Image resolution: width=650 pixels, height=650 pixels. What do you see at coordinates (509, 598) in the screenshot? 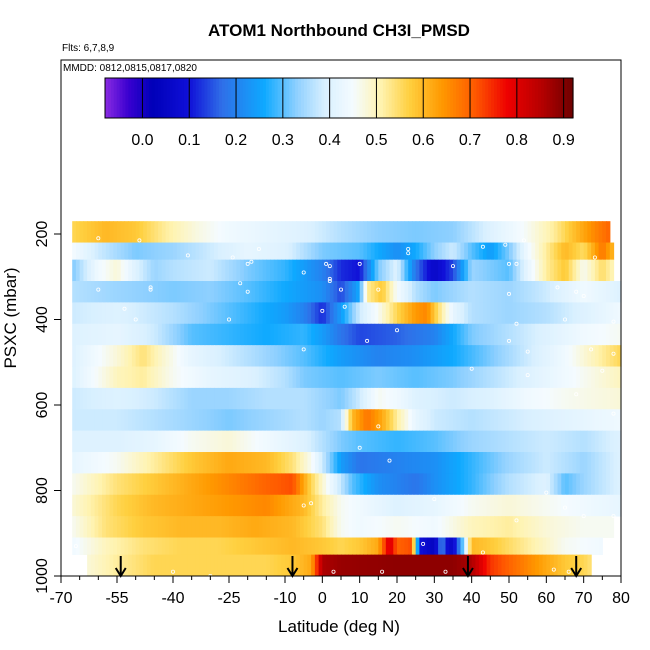
I see `x-tick-label: 50` at bounding box center [509, 598].